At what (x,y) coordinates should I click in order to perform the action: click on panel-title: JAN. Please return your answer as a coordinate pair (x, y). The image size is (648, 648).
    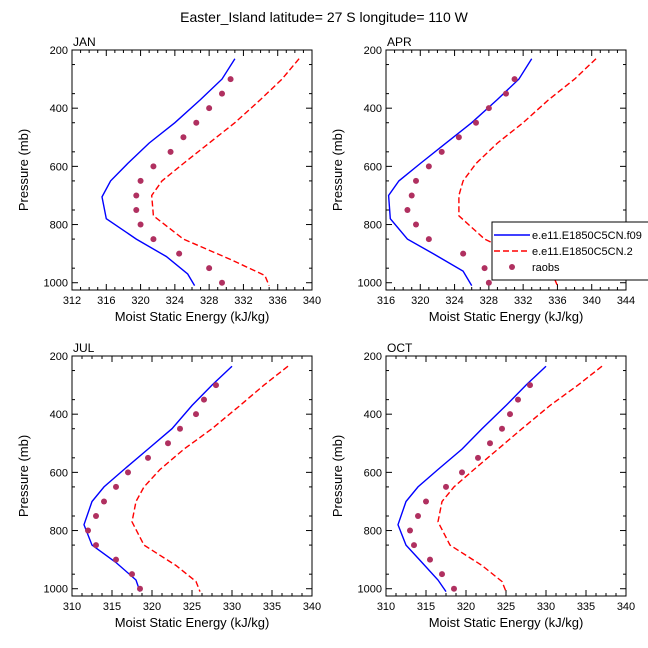
    Looking at the image, I should click on (84, 42).